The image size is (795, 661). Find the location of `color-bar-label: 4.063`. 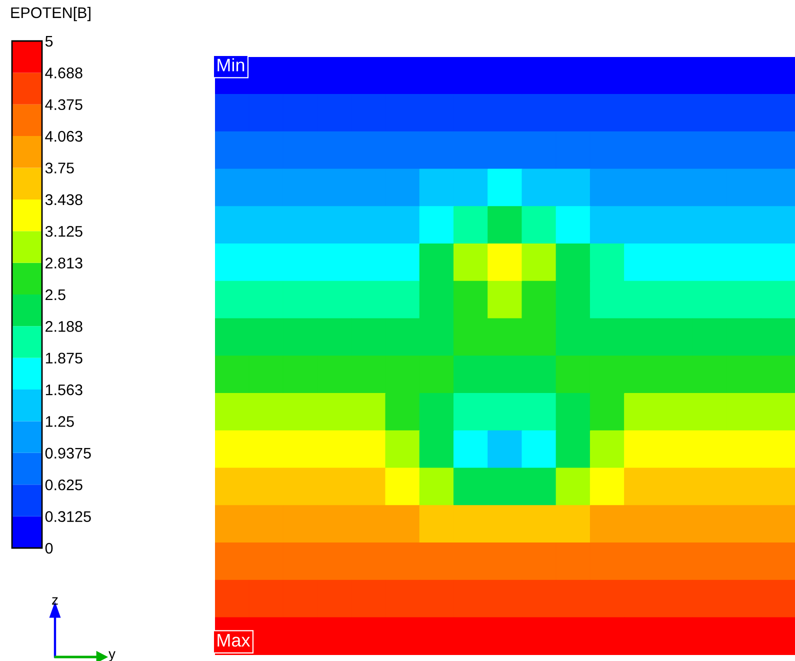

color-bar-label: 4.063 is located at coordinates (63, 136).